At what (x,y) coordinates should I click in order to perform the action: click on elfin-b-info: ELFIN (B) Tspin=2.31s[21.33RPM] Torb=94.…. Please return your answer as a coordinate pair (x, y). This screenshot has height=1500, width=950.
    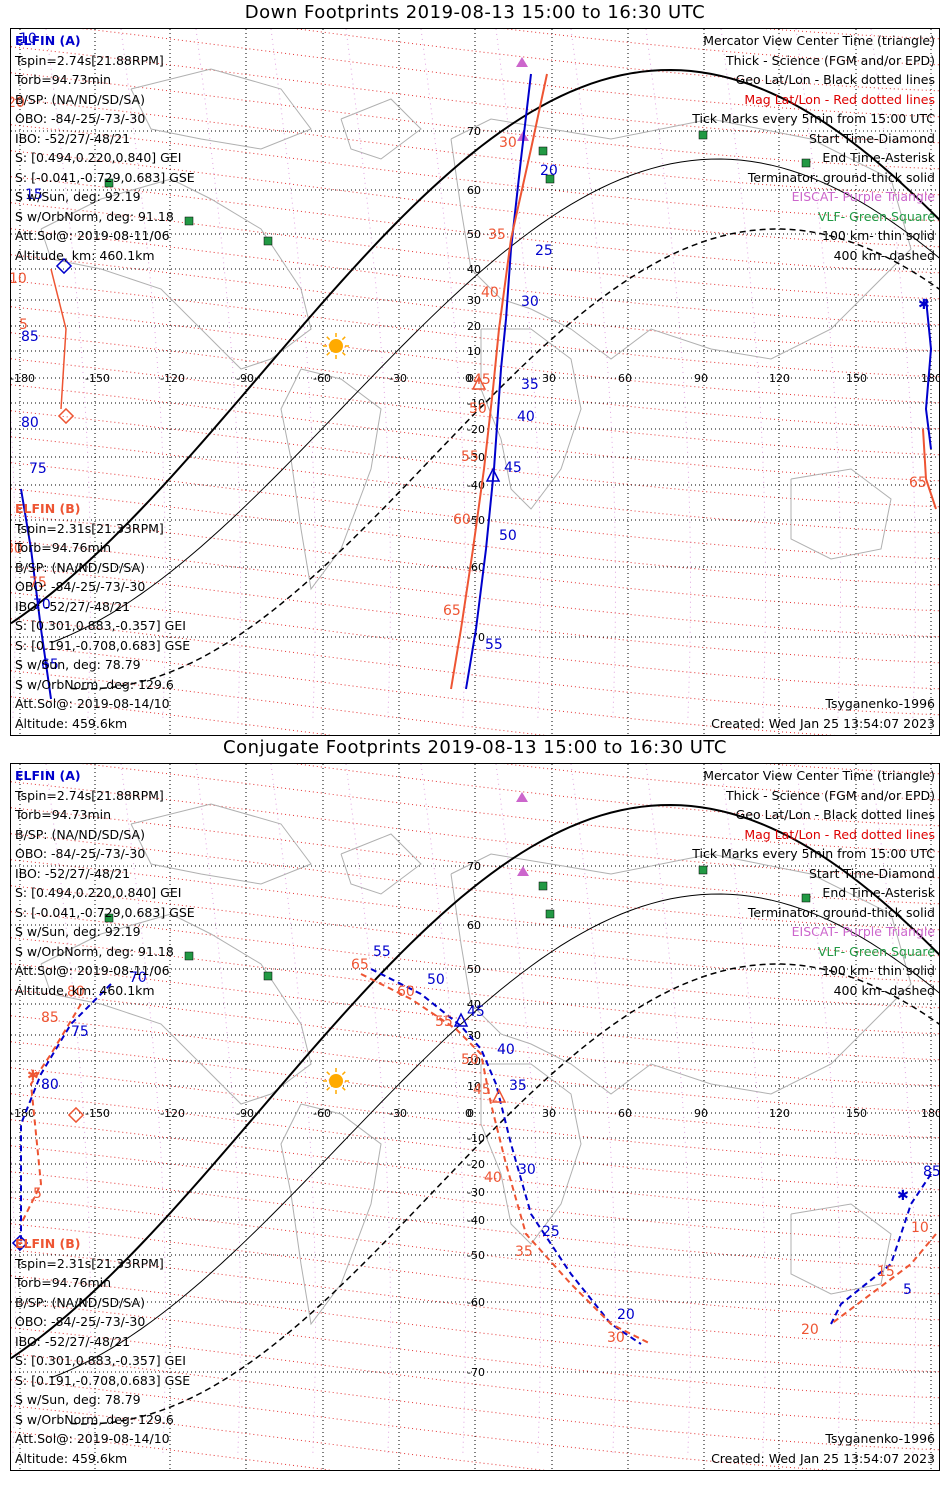
    Looking at the image, I should click on (102, 616).